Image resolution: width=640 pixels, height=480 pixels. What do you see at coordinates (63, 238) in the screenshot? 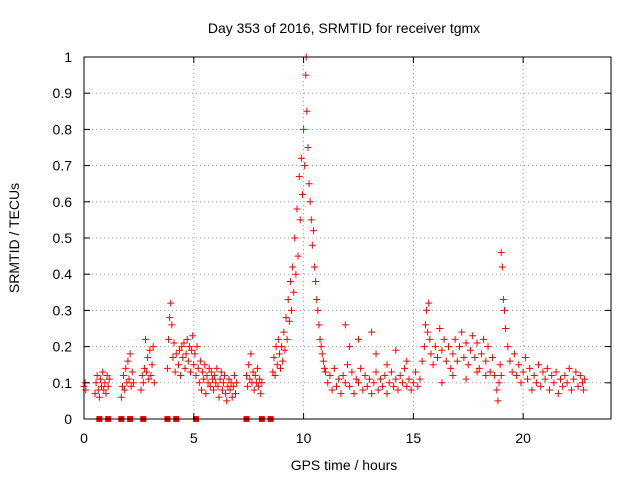
I see `y-tick-labels: 0 0.1 0.2 0.3 0.4 0.5 0.6 0.7 0.8 0.9 1` at bounding box center [63, 238].